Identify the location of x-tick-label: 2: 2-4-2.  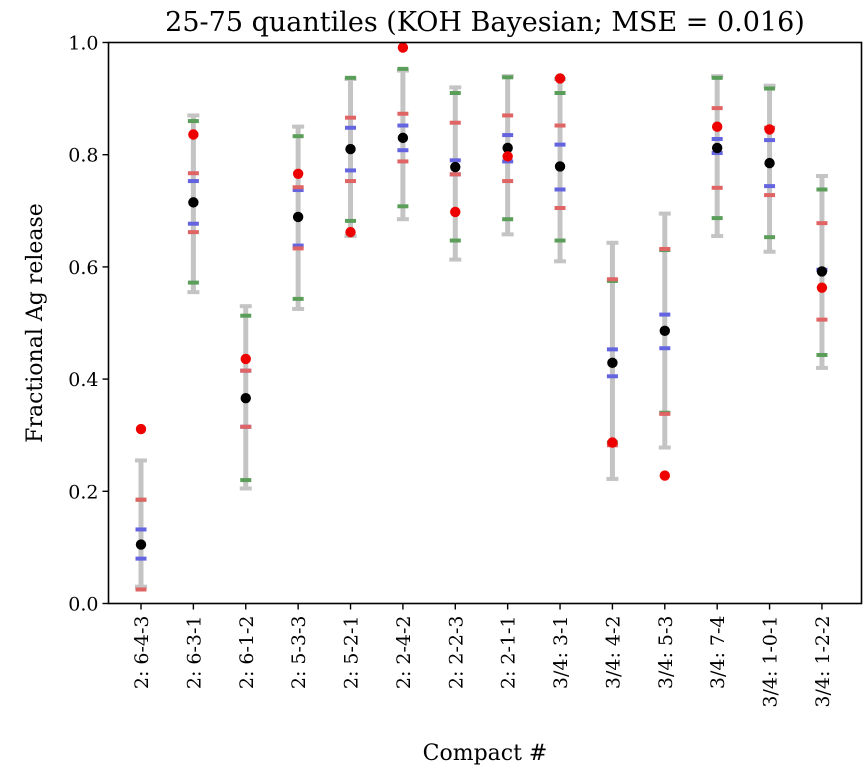
(404, 653).